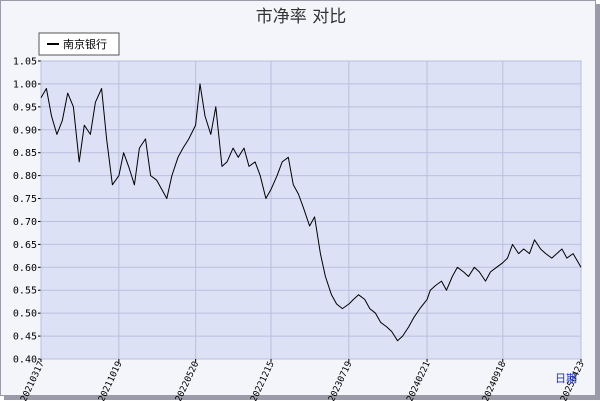  Describe the element at coordinates (25, 268) in the screenshot. I see `y-tick-label: 0.60` at that location.